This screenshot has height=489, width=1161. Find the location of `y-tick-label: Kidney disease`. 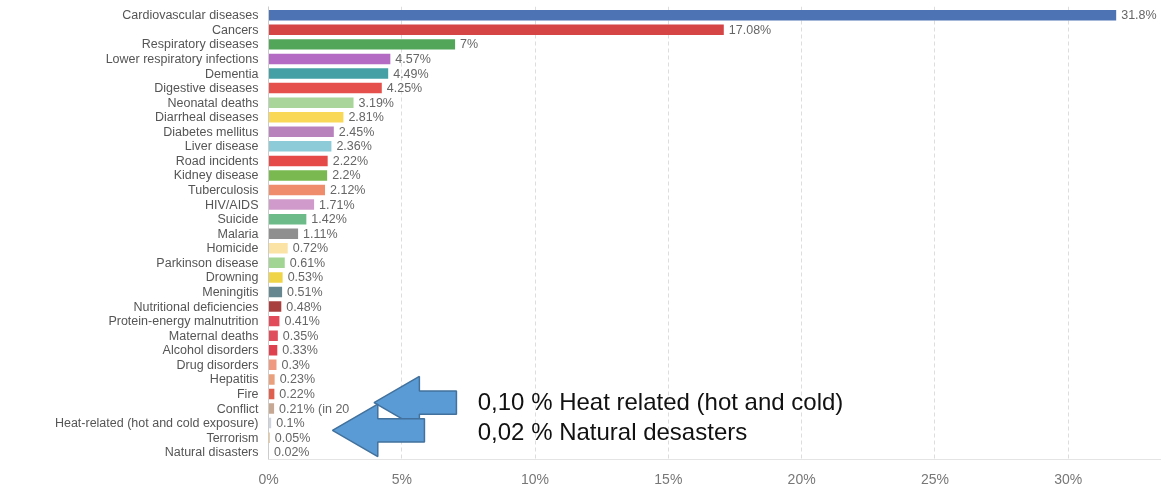

y-tick-label: Kidney disease is located at coordinates (216, 175).